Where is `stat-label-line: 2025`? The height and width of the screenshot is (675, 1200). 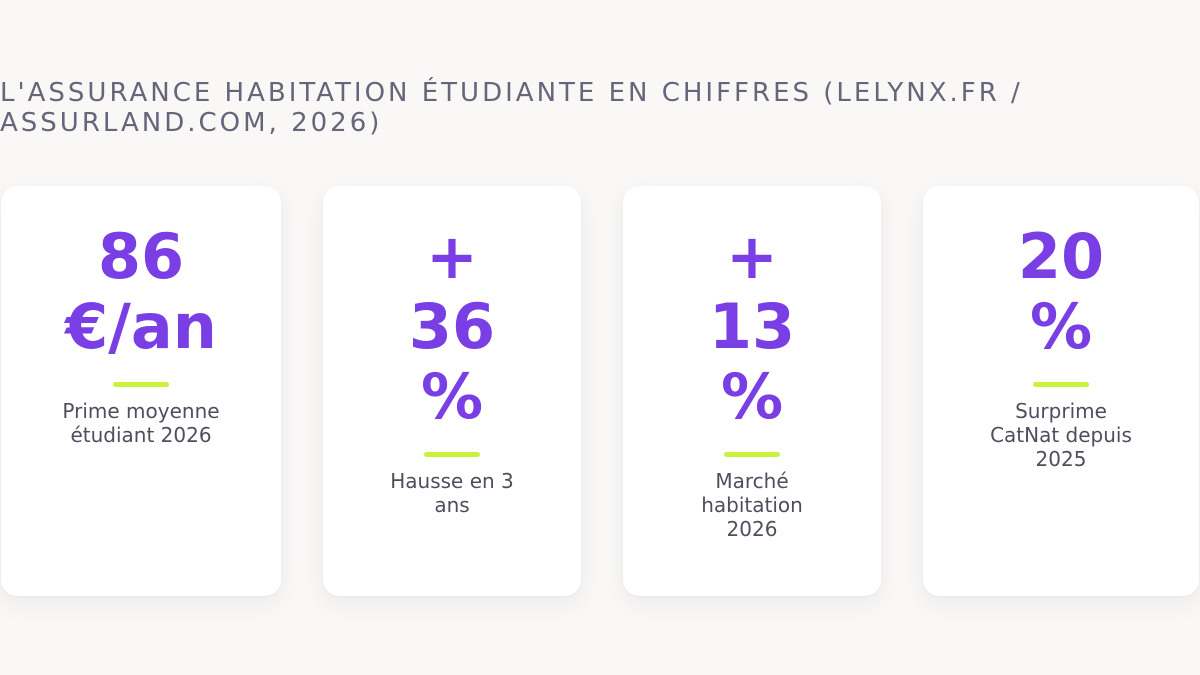 stat-label-line: 2025 is located at coordinates (1061, 459).